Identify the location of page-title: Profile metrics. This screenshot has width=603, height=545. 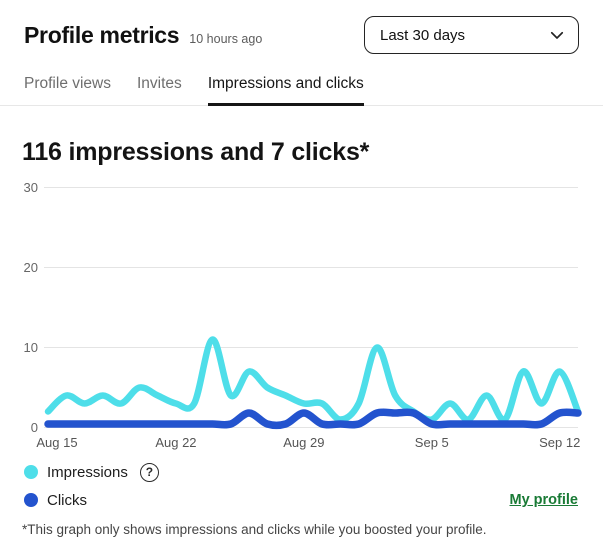
(102, 34).